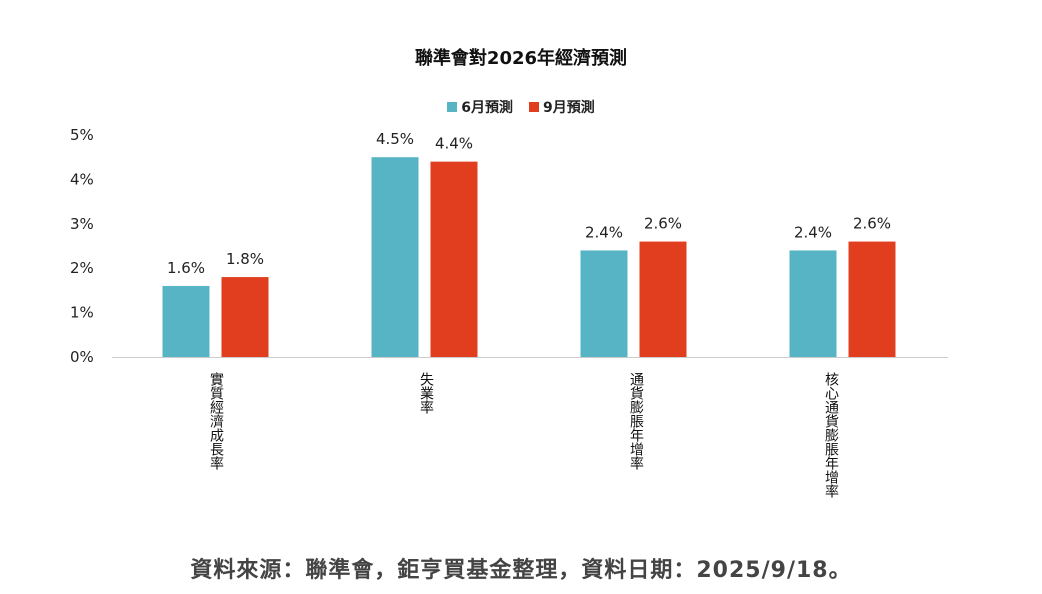  What do you see at coordinates (487, 108) in the screenshot?
I see `legend-label-june: 6月預測` at bounding box center [487, 108].